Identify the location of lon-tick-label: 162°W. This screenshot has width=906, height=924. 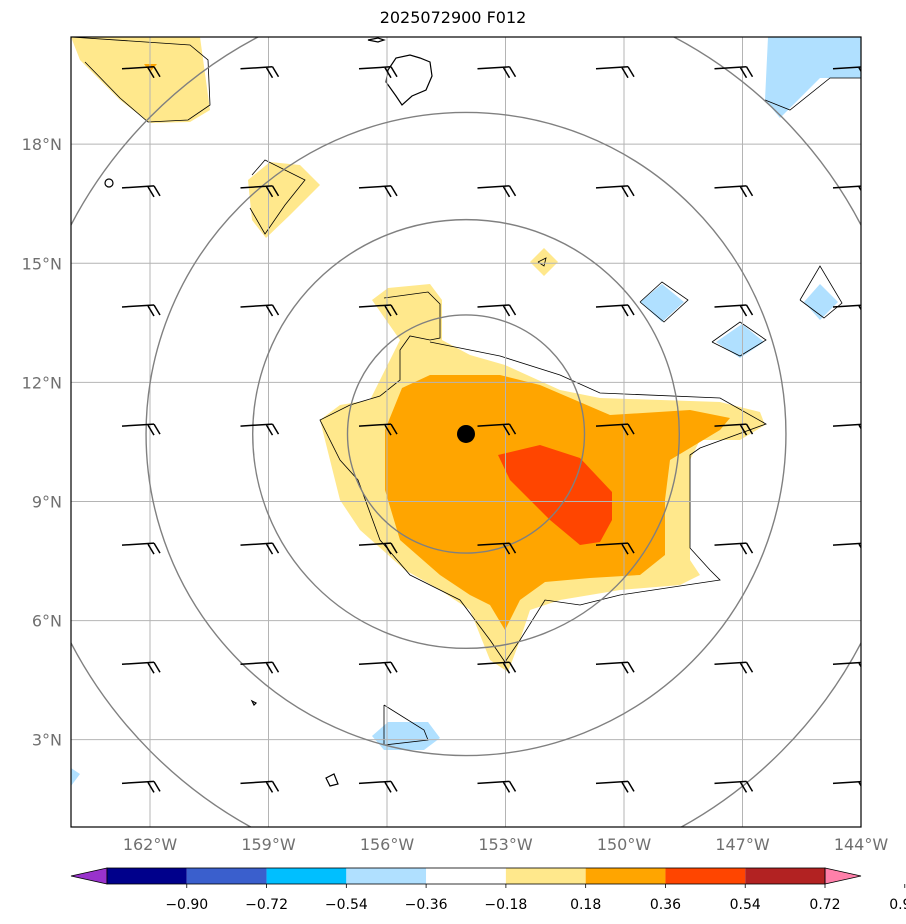
(150, 844).